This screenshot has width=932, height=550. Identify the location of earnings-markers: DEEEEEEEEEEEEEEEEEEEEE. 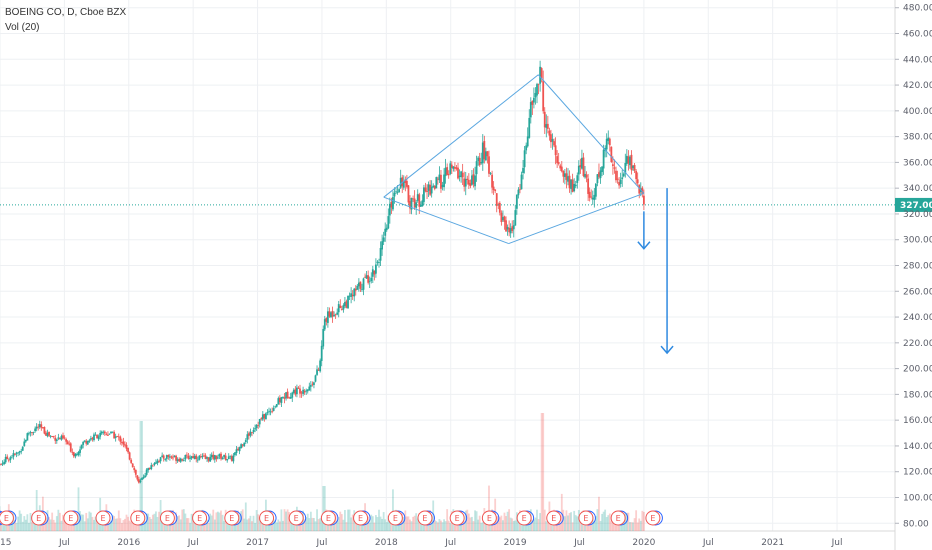
(331, 518).